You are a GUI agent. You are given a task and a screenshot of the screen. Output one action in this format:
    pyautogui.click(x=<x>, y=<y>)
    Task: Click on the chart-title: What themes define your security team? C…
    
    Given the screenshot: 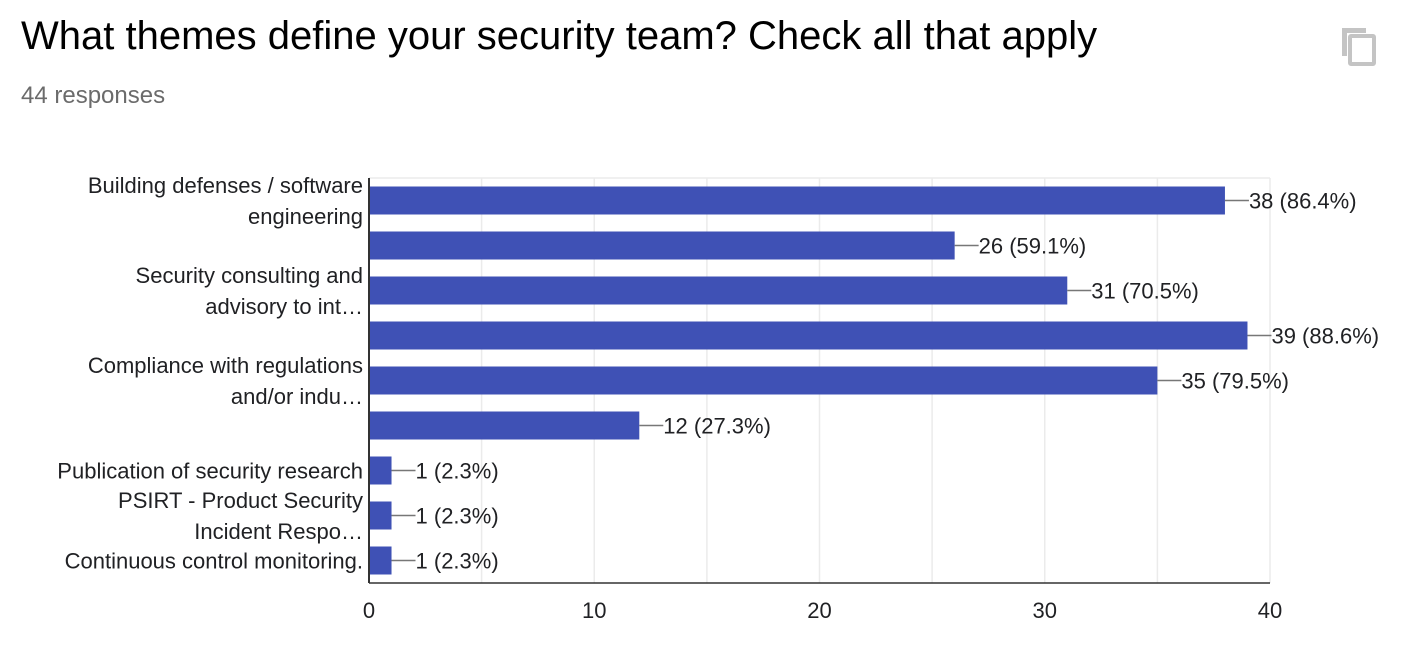 What is the action you would take?
    pyautogui.click(x=559, y=36)
    